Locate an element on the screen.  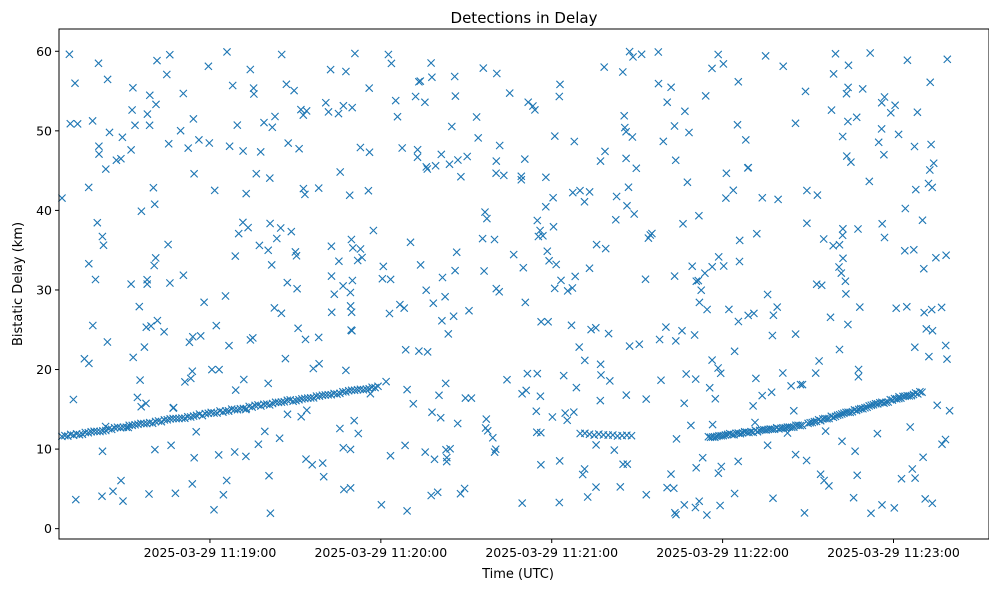
x-tick-label: 2025-03-29 11:23:00 is located at coordinates (893, 552).